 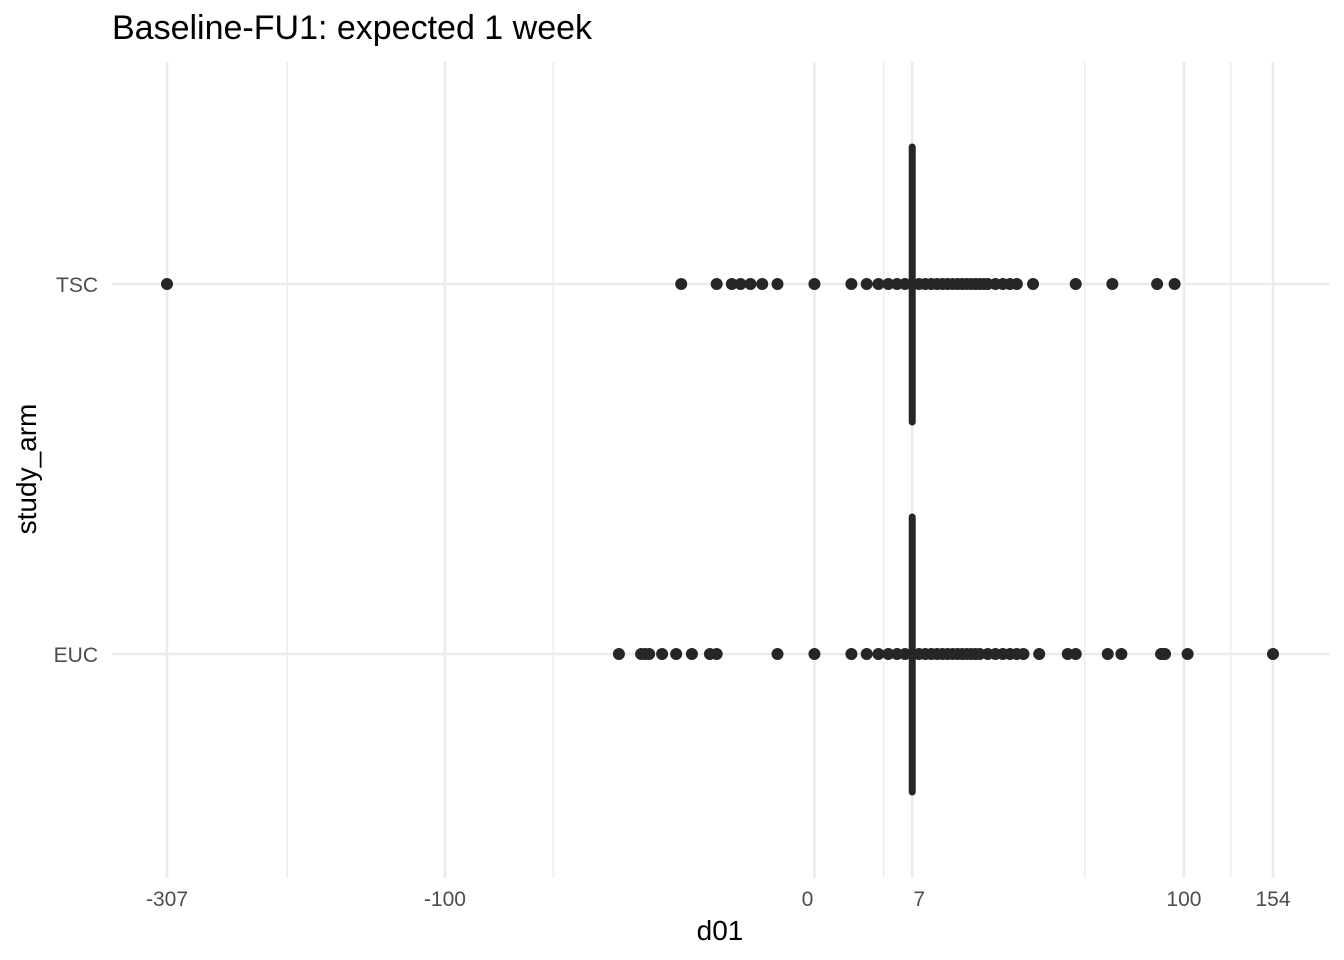 What do you see at coordinates (919, 899) in the screenshot?
I see `x-tick-label: 7` at bounding box center [919, 899].